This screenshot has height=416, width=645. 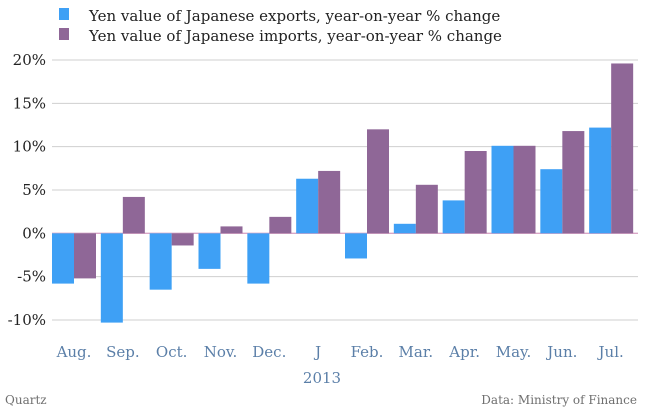 What do you see at coordinates (322, 378) in the screenshot?
I see `x-axis-year-label: 2013` at bounding box center [322, 378].